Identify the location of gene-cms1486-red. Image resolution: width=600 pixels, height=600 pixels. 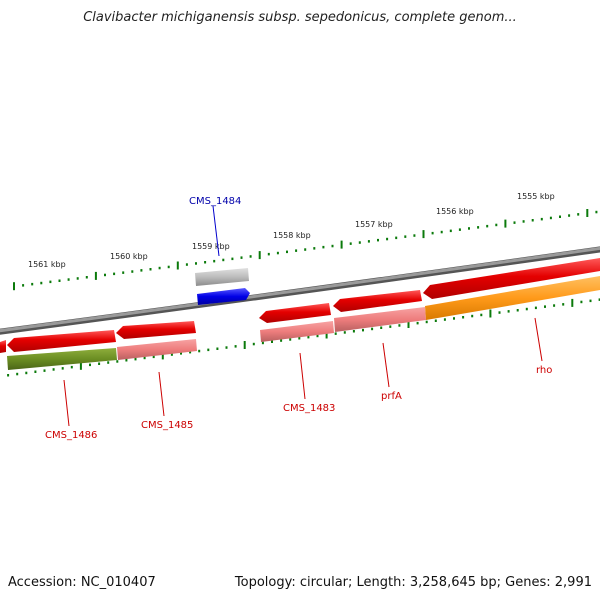
(61, 341).